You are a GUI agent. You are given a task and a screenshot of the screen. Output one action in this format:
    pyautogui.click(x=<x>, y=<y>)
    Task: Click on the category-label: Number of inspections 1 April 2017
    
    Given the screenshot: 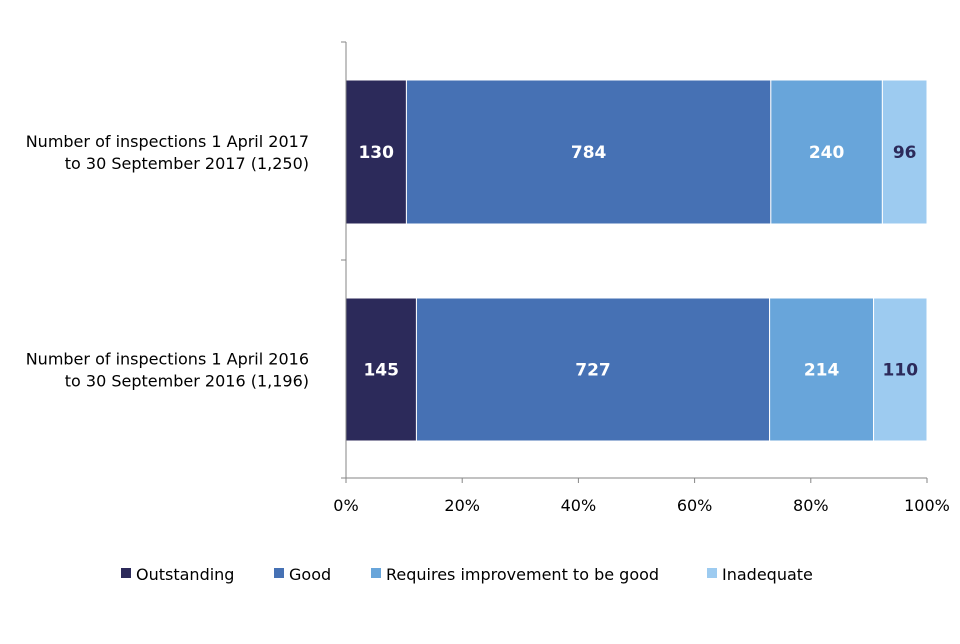 What is the action you would take?
    pyautogui.click(x=167, y=141)
    